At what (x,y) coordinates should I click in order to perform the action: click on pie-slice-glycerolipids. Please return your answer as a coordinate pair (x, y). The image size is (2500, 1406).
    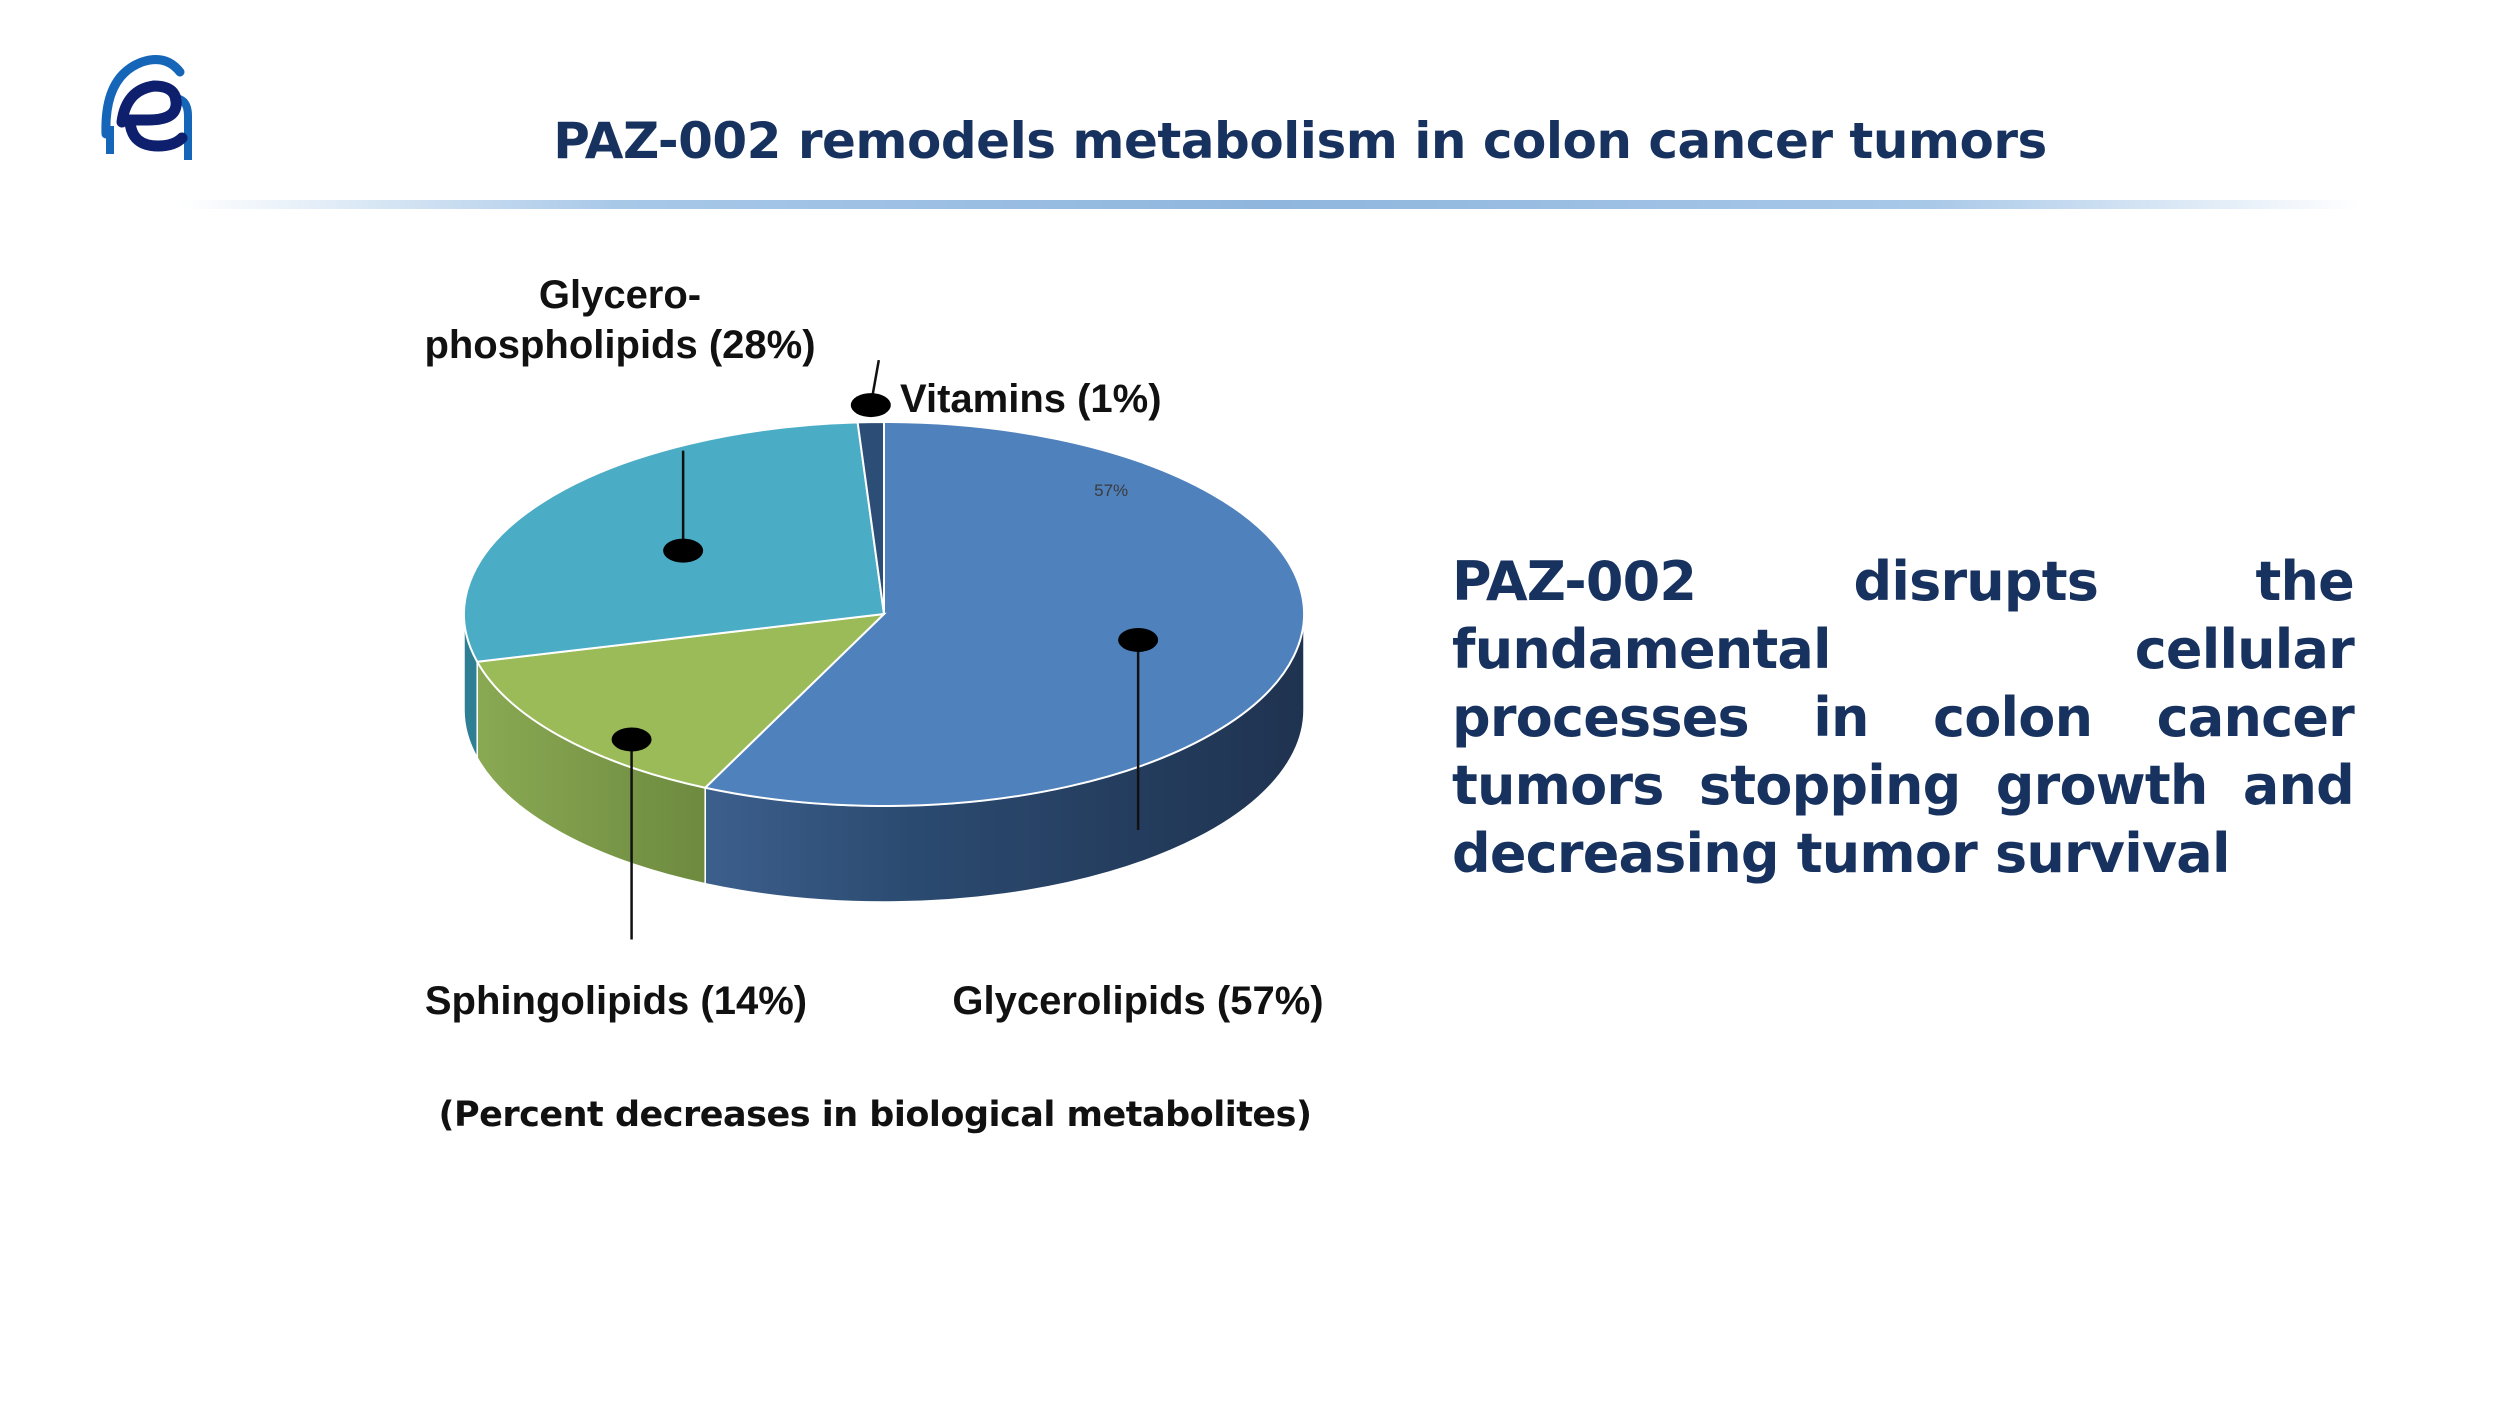
    Looking at the image, I should click on (1004, 613).